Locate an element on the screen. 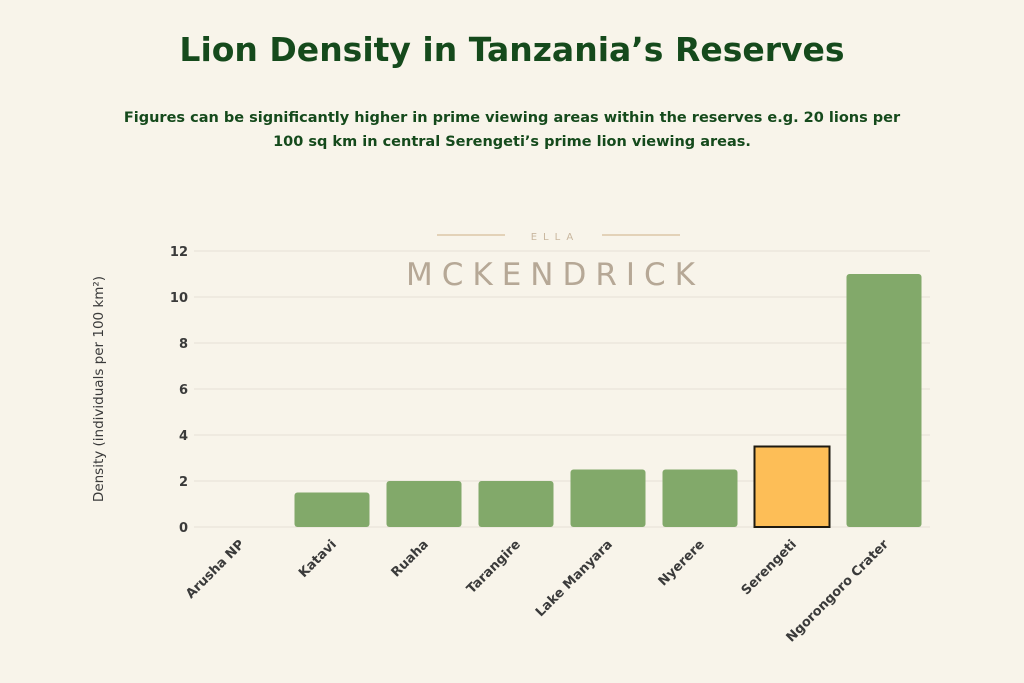  x-tick-label: Arusha NP is located at coordinates (215, 569).